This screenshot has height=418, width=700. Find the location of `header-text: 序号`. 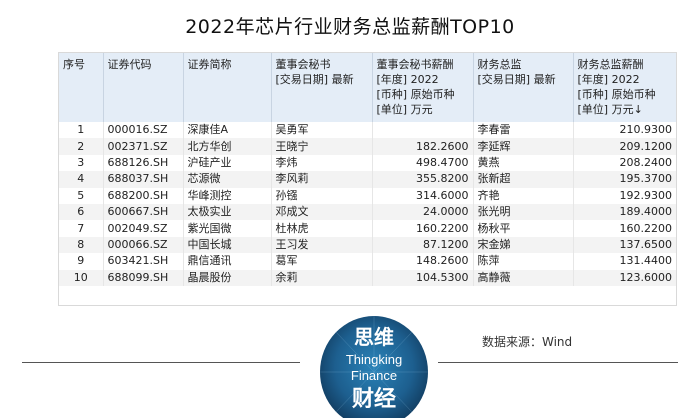

header-text: 序号 is located at coordinates (74, 64).